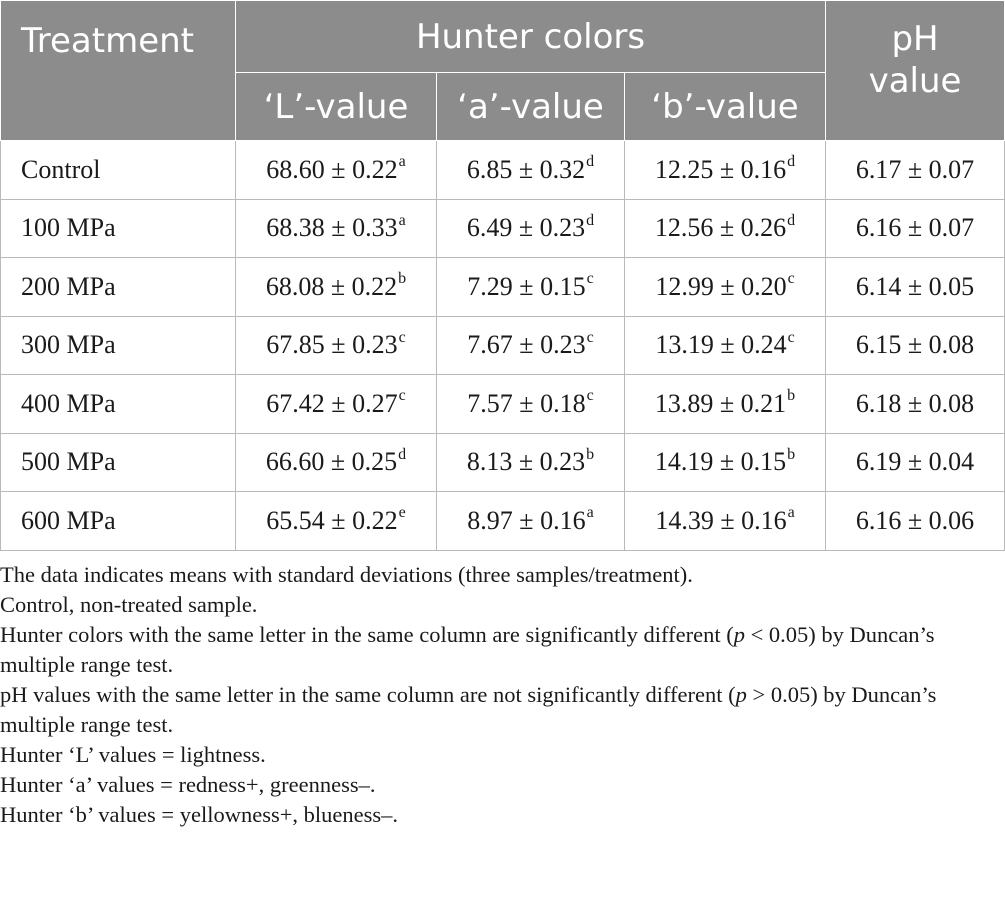 Image resolution: width=1005 pixels, height=905 pixels. I want to click on footnote-hunter-significance-end: < 0.05) by Duncan’s multiple range test., so click(467, 649).